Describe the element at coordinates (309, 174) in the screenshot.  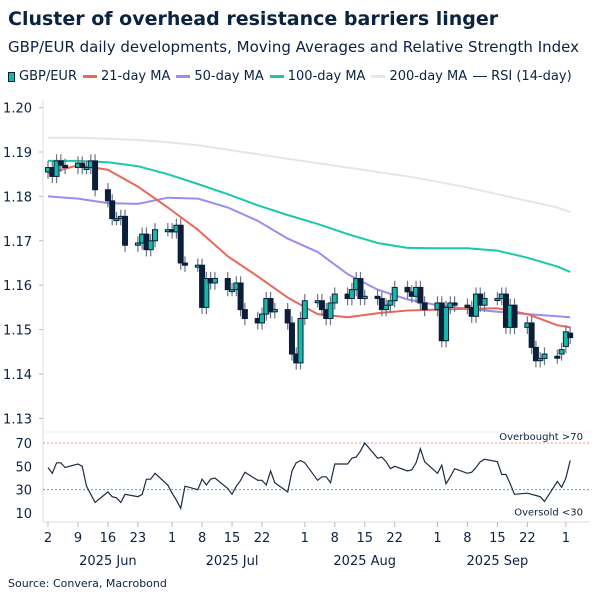
I see `ma200-line` at that location.